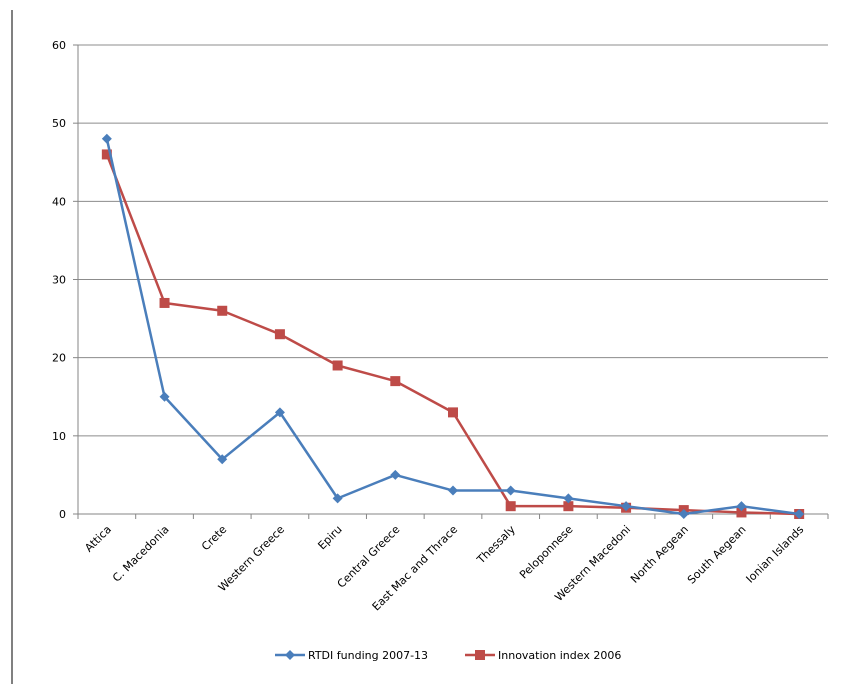 The width and height of the screenshot is (841, 688). I want to click on x-category-label: C. Macedonia, so click(141, 554).